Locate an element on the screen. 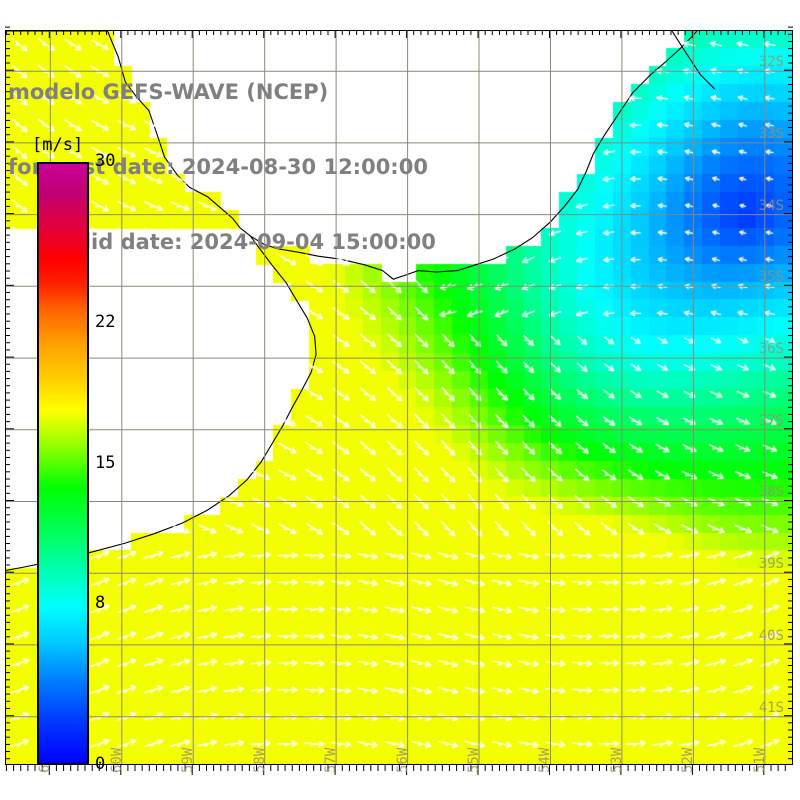 This screenshot has width=800, height=800. colorbar-tick-label: 0 is located at coordinates (100, 764).